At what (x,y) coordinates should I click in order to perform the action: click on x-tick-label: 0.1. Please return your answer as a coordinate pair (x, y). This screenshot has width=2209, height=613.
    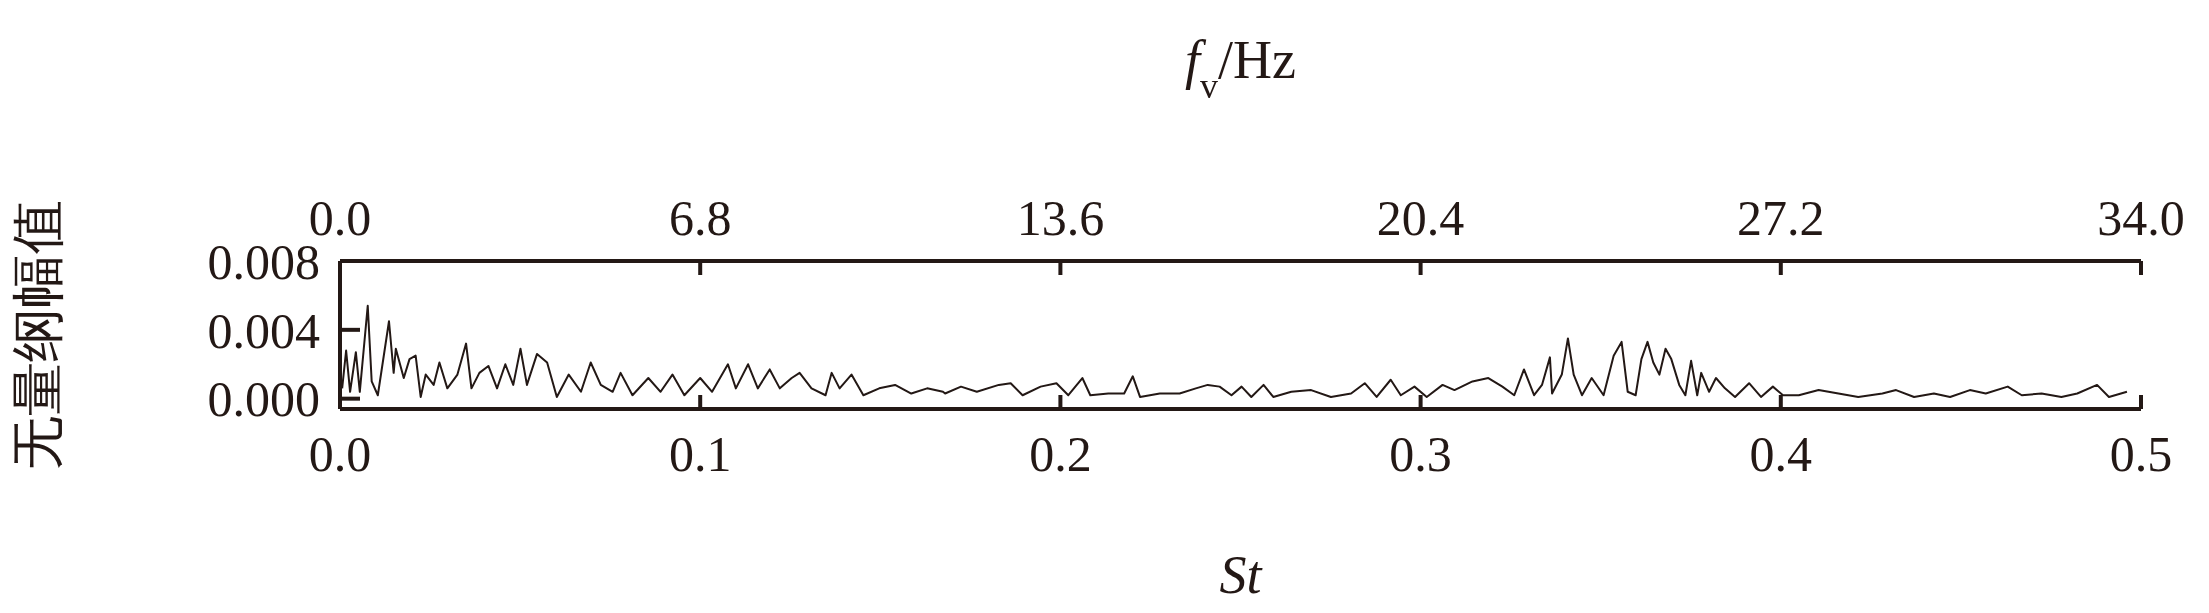
    Looking at the image, I should click on (700, 453).